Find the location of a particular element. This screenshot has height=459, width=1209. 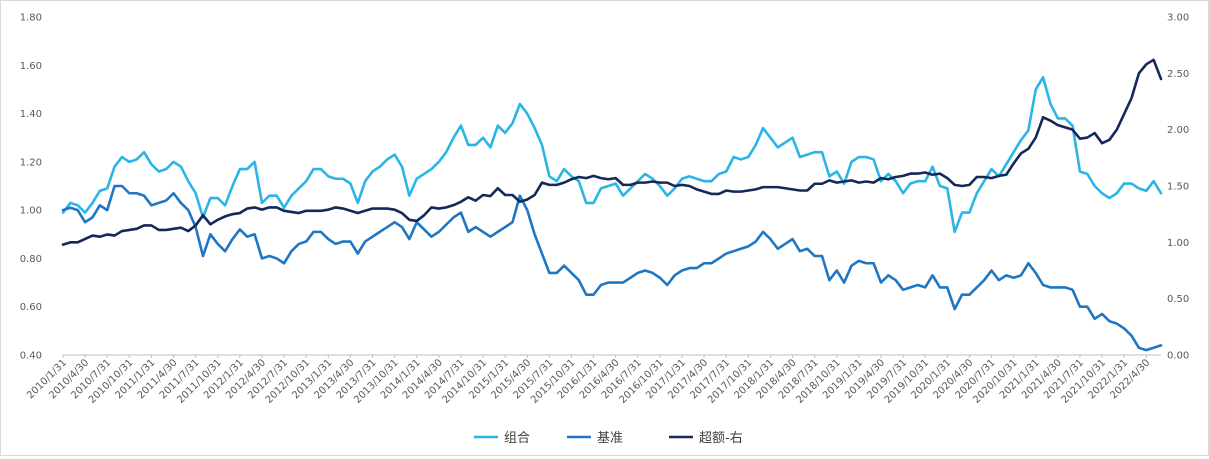

legend-label: 组合 is located at coordinates (517, 438).